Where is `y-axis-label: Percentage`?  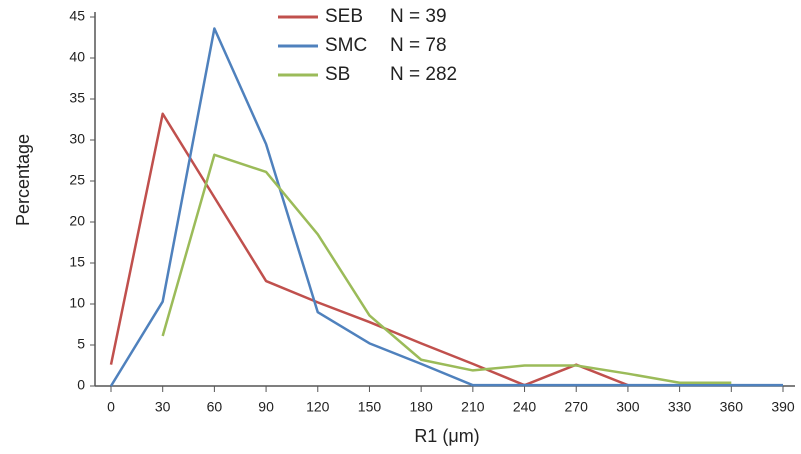 y-axis-label: Percentage is located at coordinates (23, 180).